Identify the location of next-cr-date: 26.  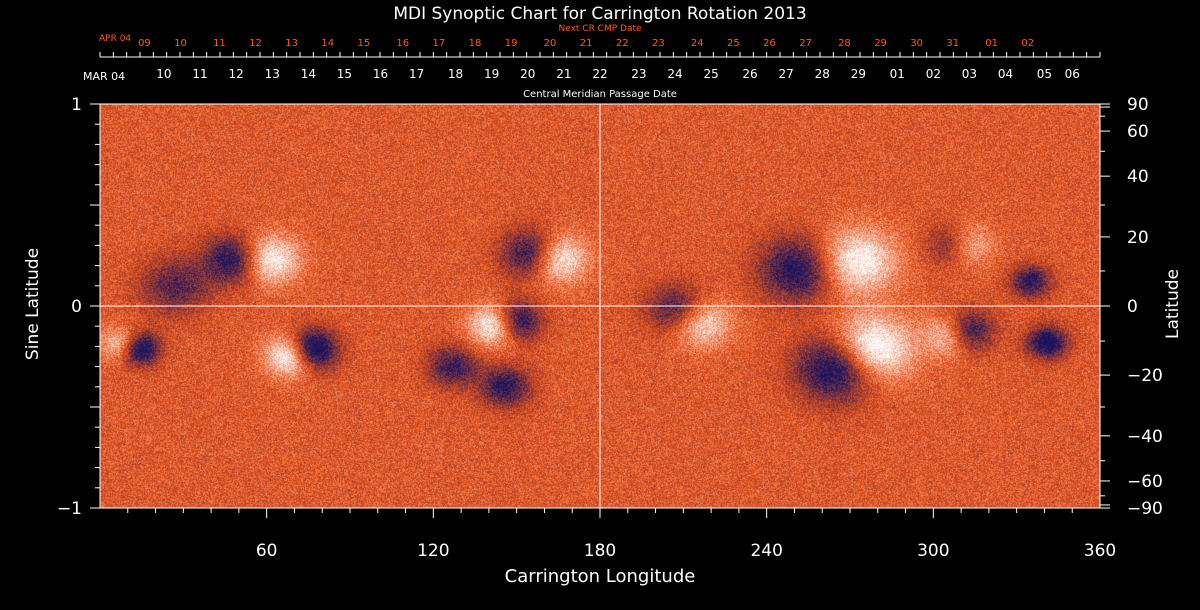
(769, 43).